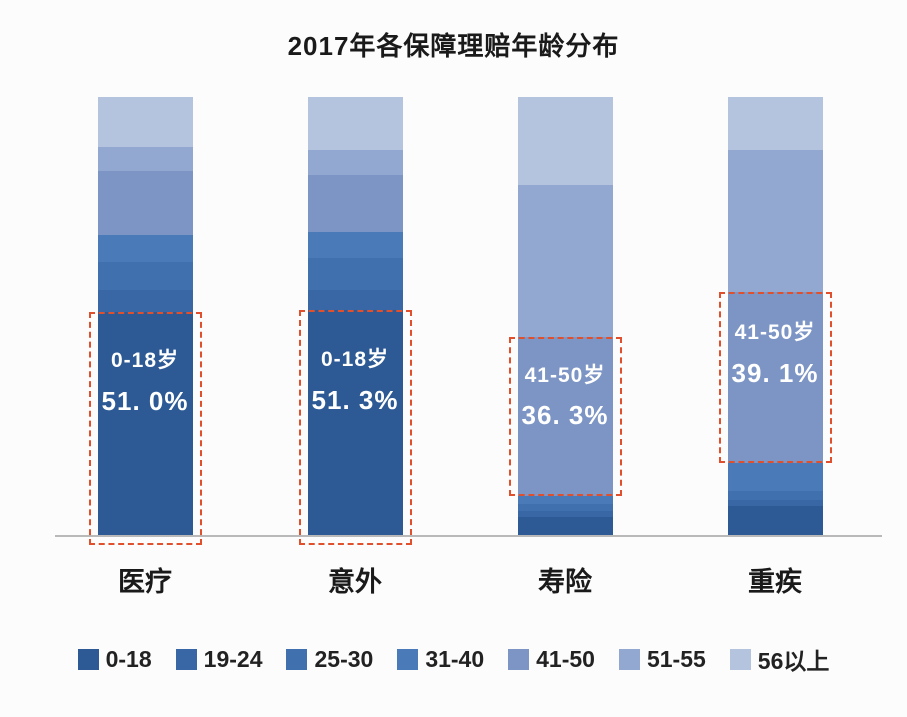  I want to click on legend-item-0-18: 0-18, so click(114, 659).